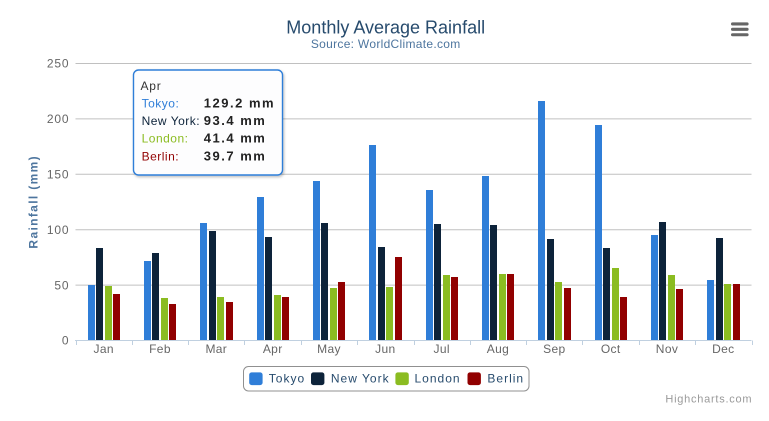  I want to click on svg-text: Oct, so click(611, 349).